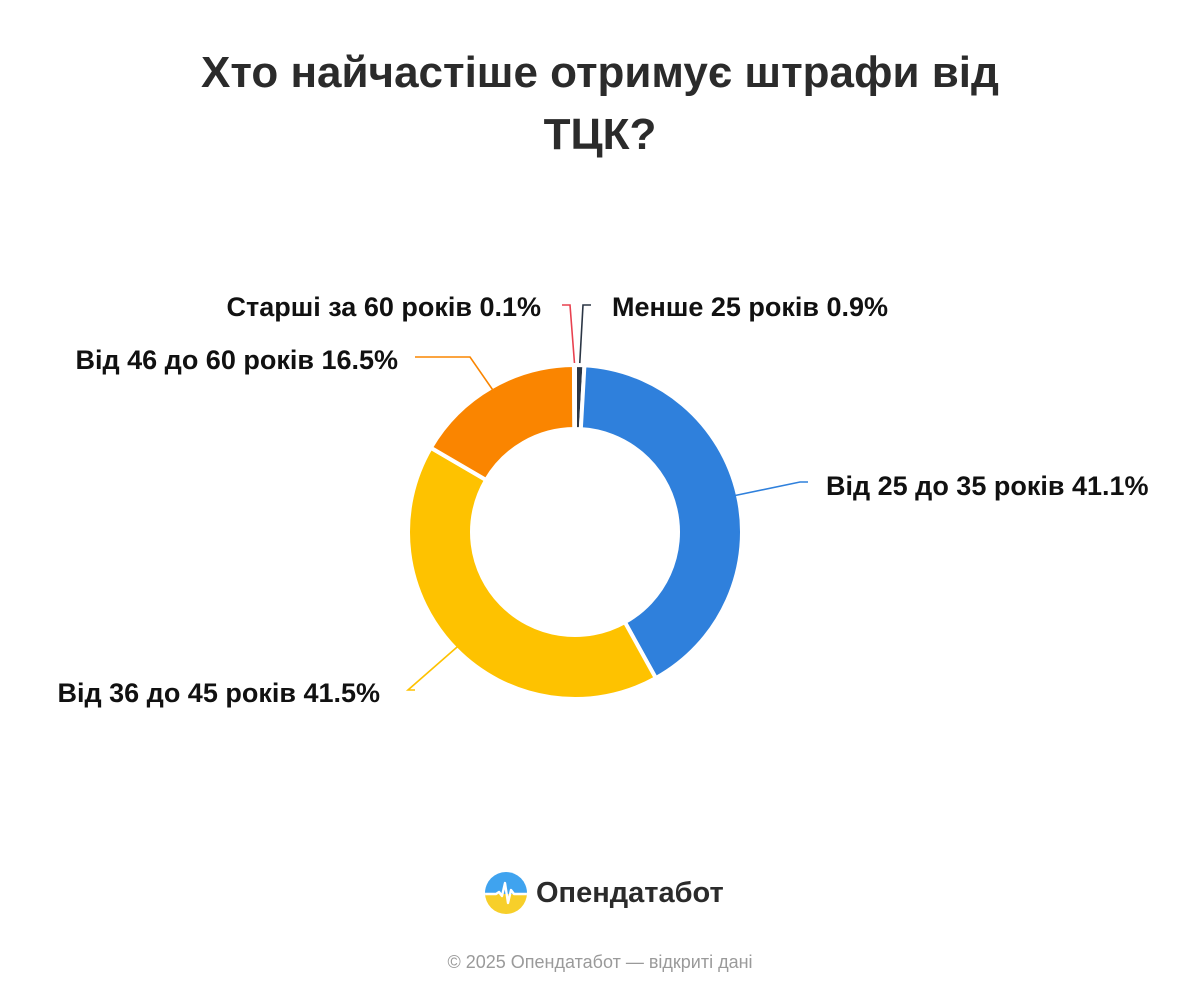 This screenshot has height=1000, width=1200. What do you see at coordinates (384, 307) in the screenshot?
I see `slice-label-5: Старші за 60 років 0.1%` at bounding box center [384, 307].